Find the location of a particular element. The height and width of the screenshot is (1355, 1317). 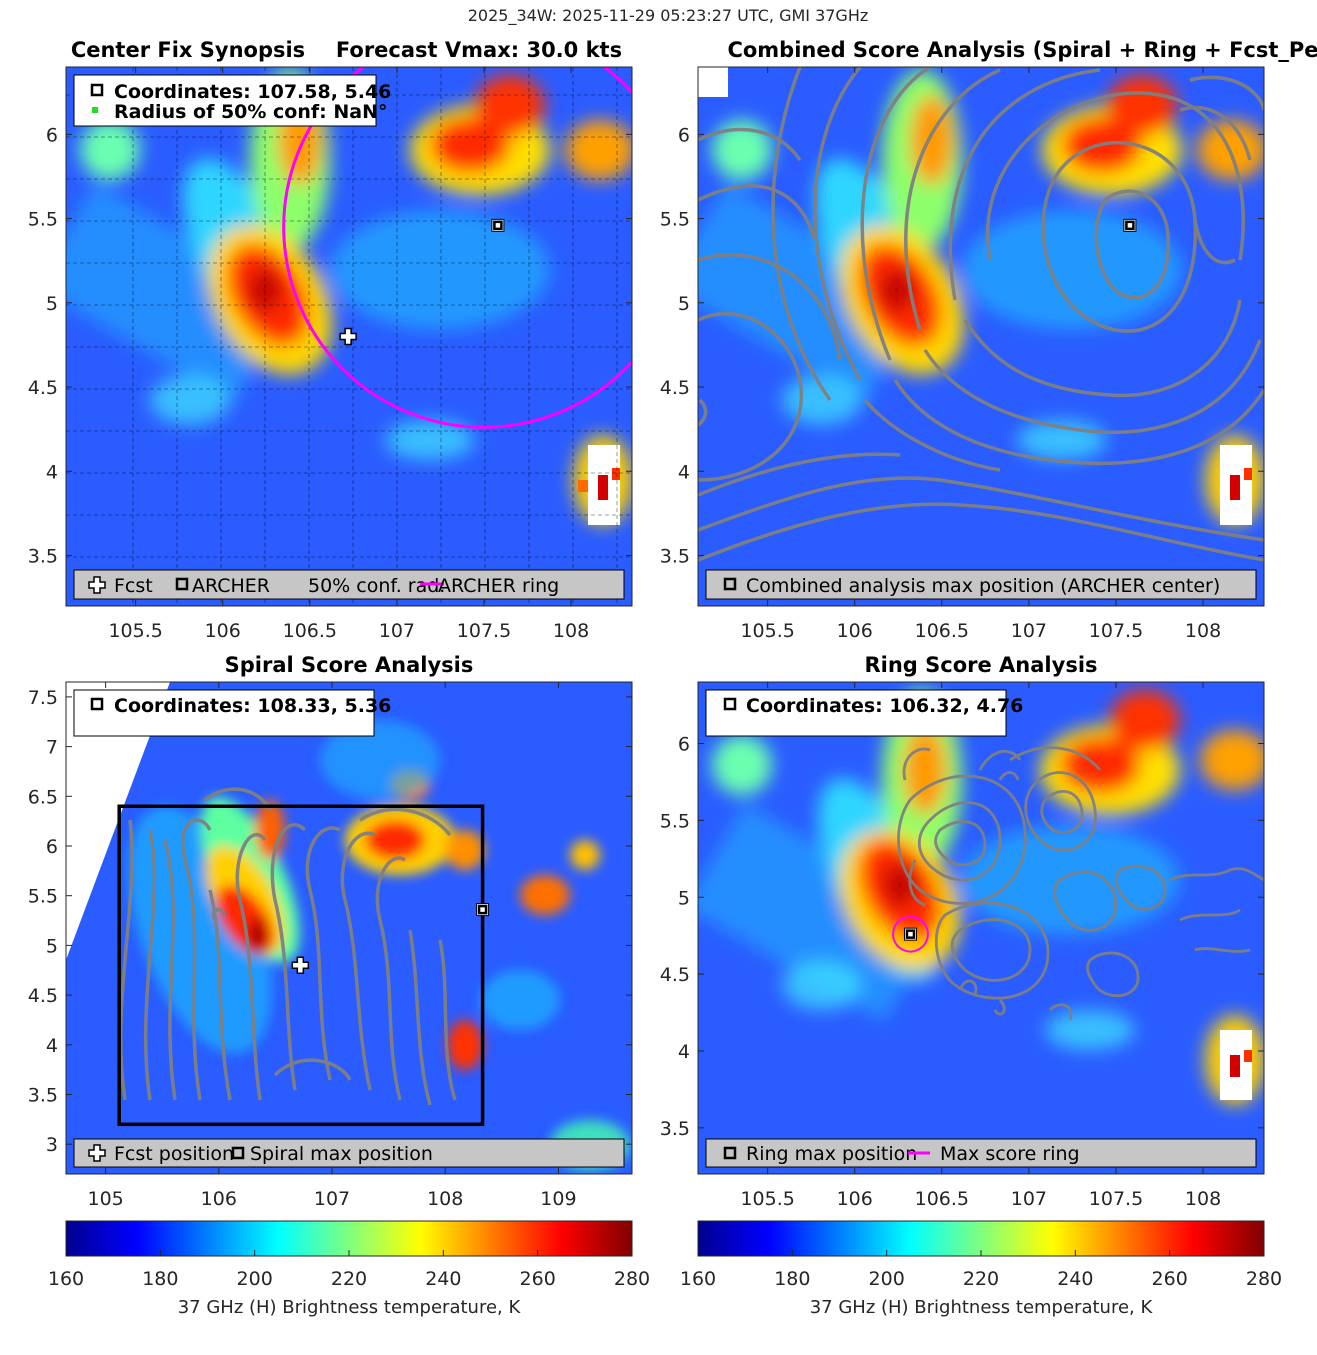

archer-ring is located at coordinates (457, 248).